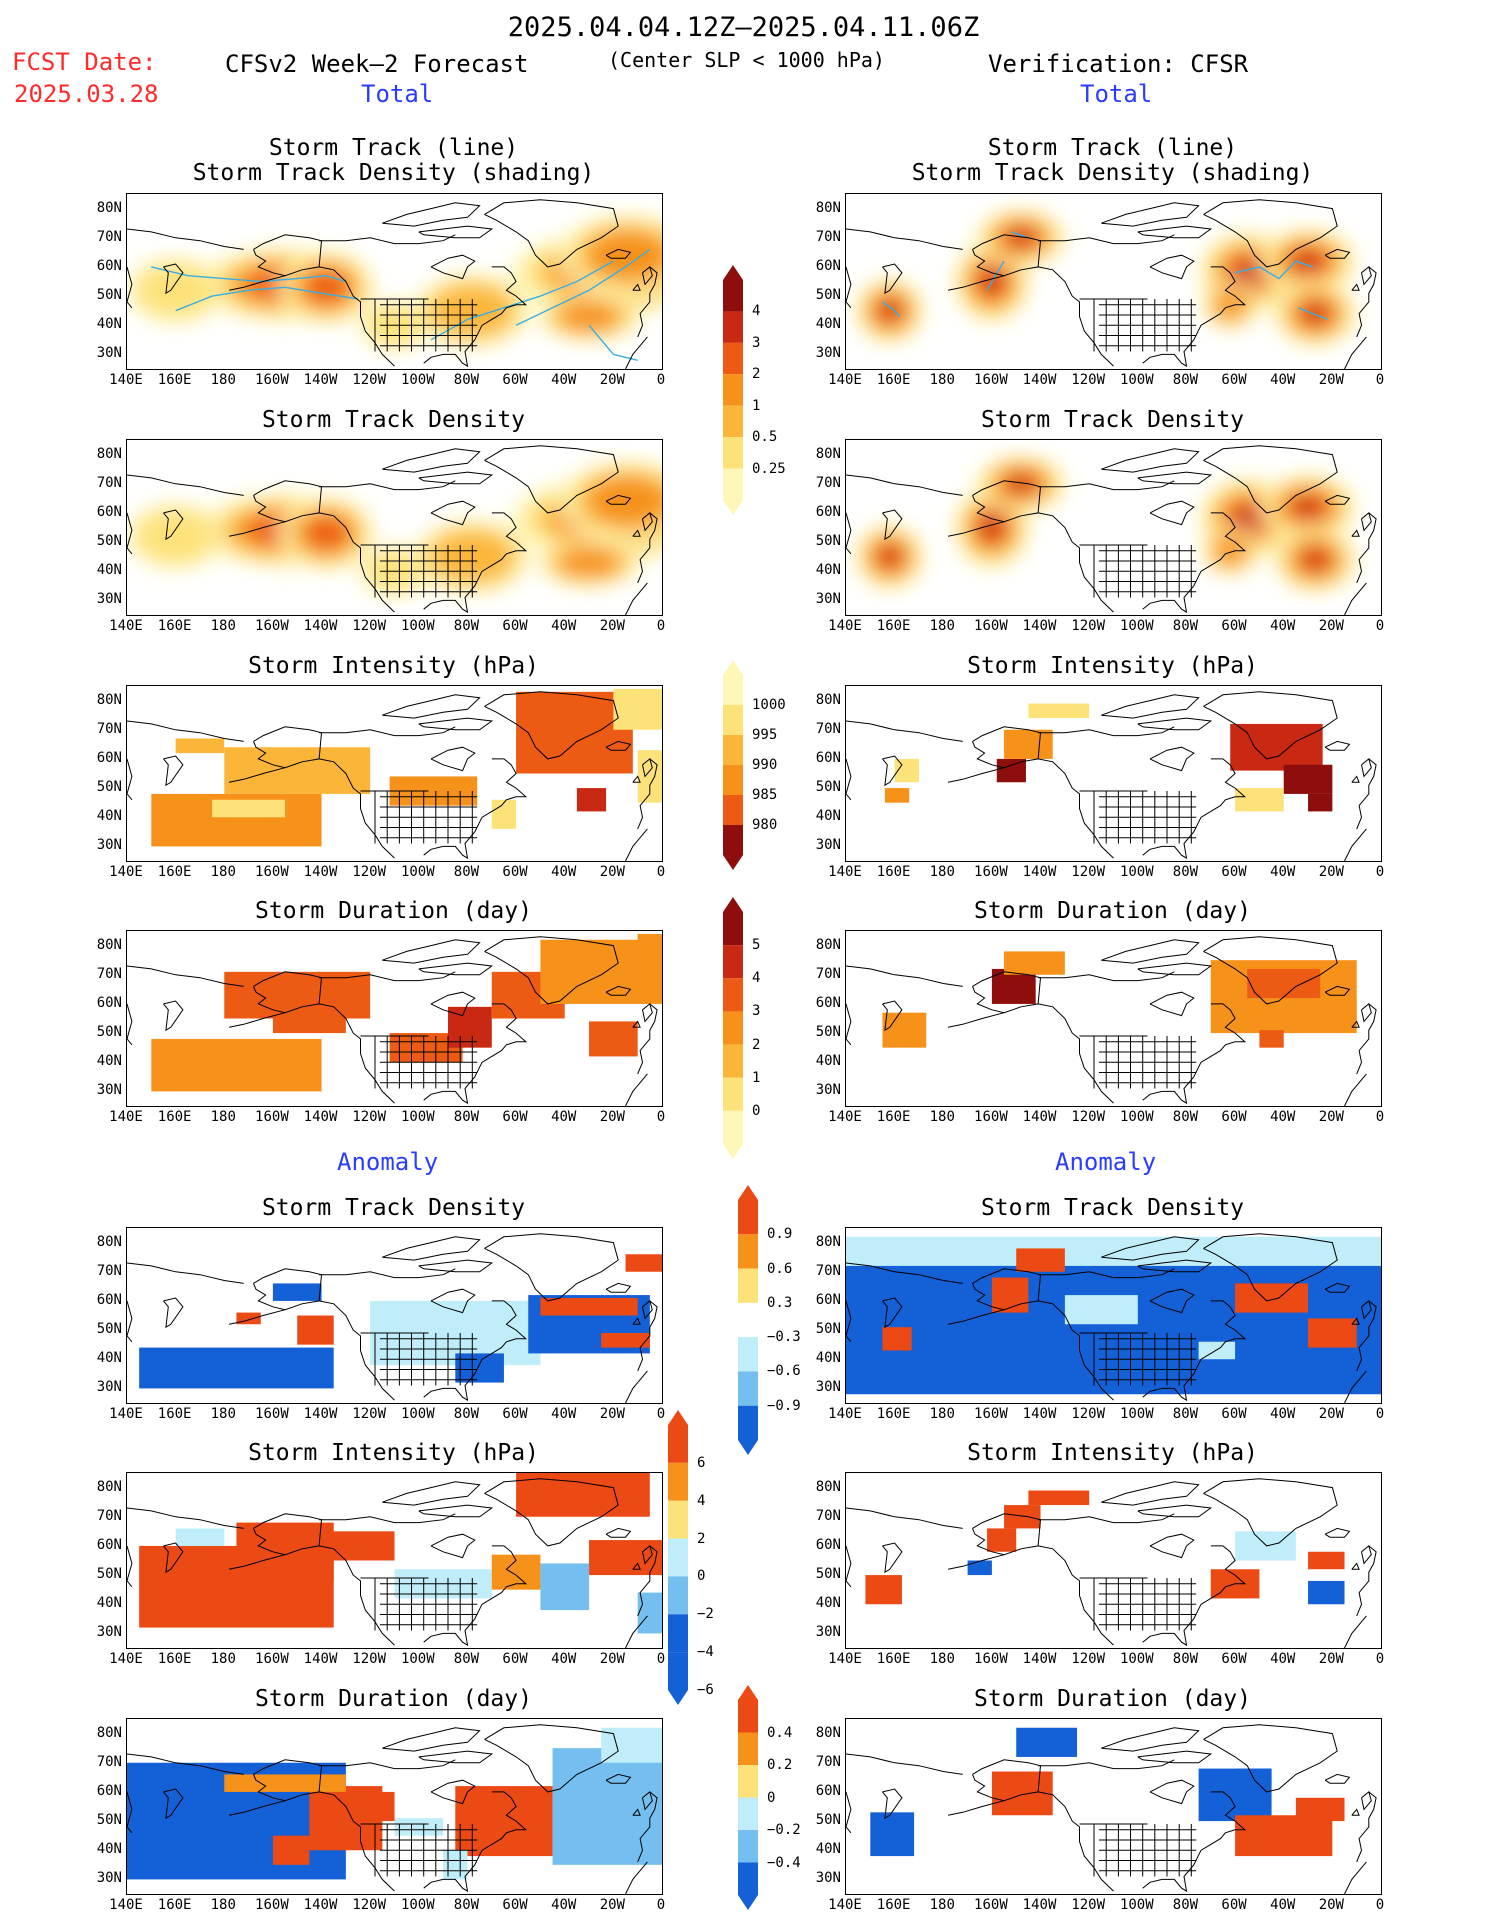 The width and height of the screenshot is (1487, 1925). Describe the element at coordinates (705, 1614) in the screenshot. I see `colorbar-label: −2` at that location.